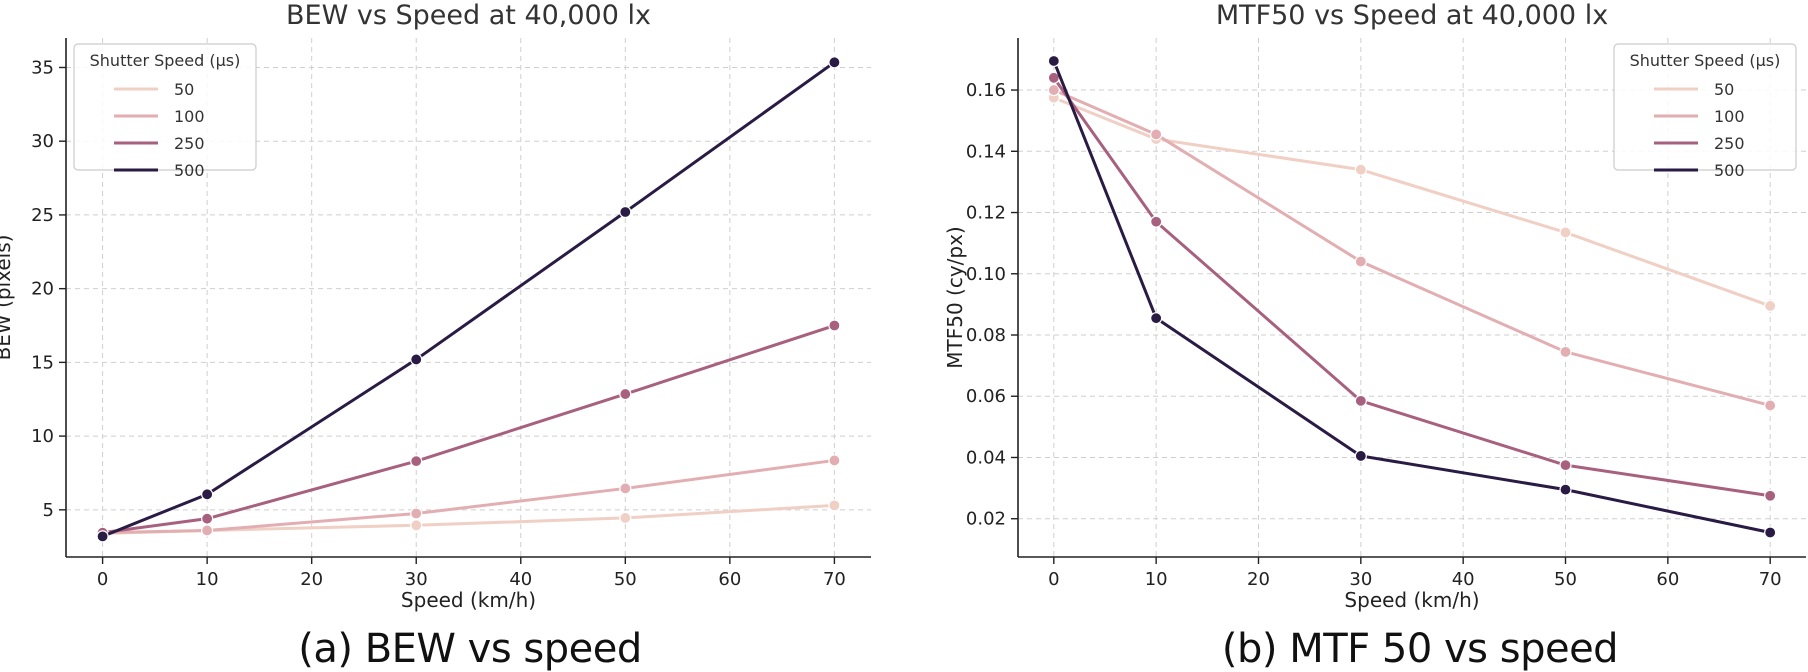  What do you see at coordinates (42, 215) in the screenshot?
I see `y-tick-label: 25` at bounding box center [42, 215].